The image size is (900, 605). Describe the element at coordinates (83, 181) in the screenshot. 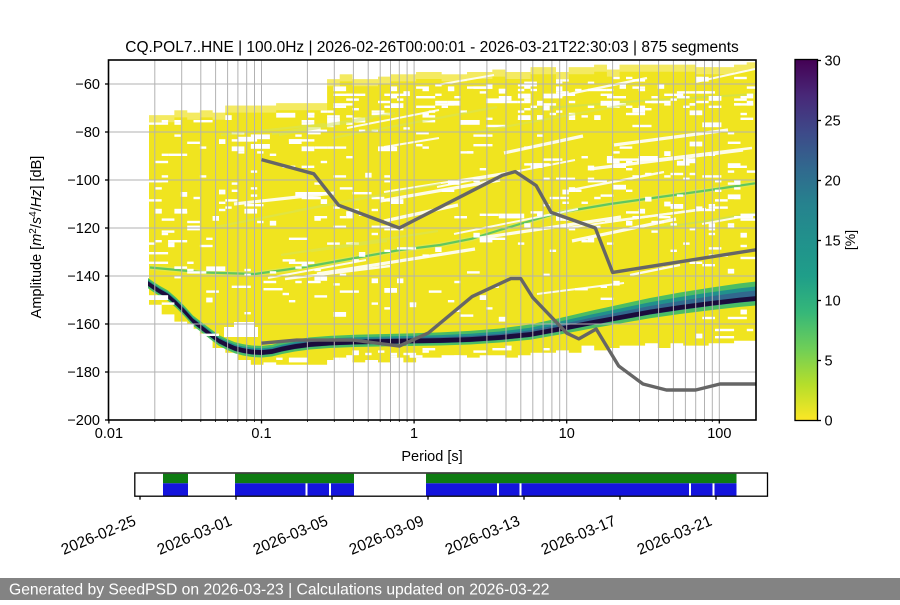

I see `svg-text: −100` at that location.